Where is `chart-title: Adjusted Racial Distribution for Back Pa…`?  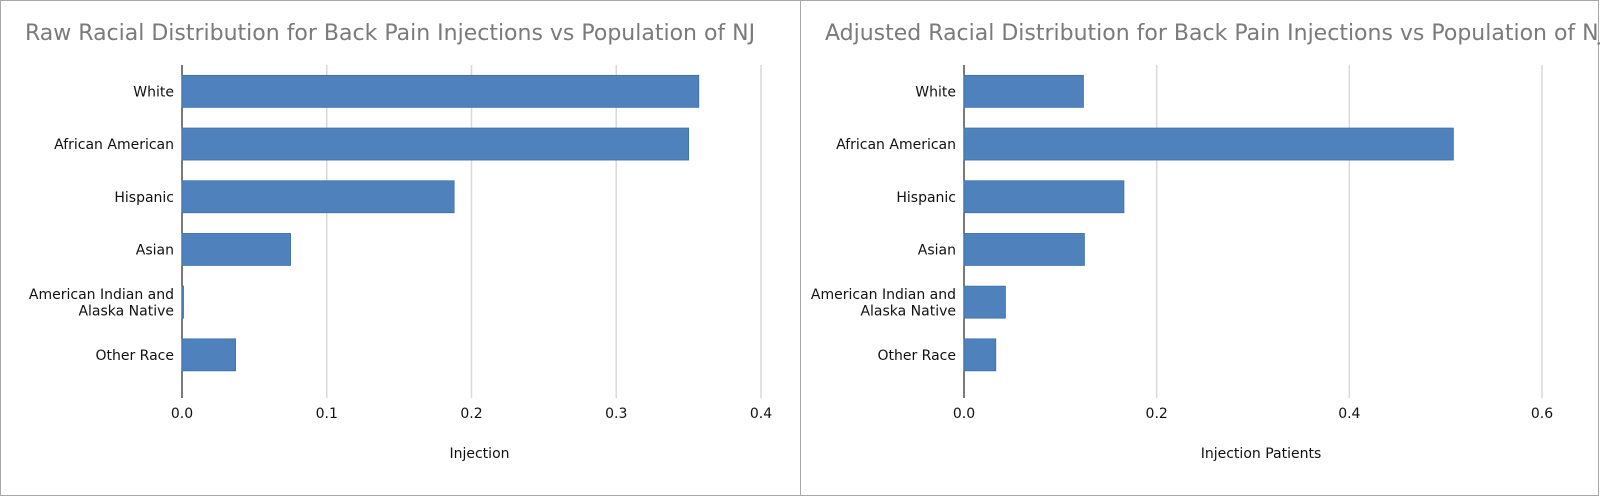 chart-title: Adjusted Racial Distribution for Back Pa… is located at coordinates (1212, 33).